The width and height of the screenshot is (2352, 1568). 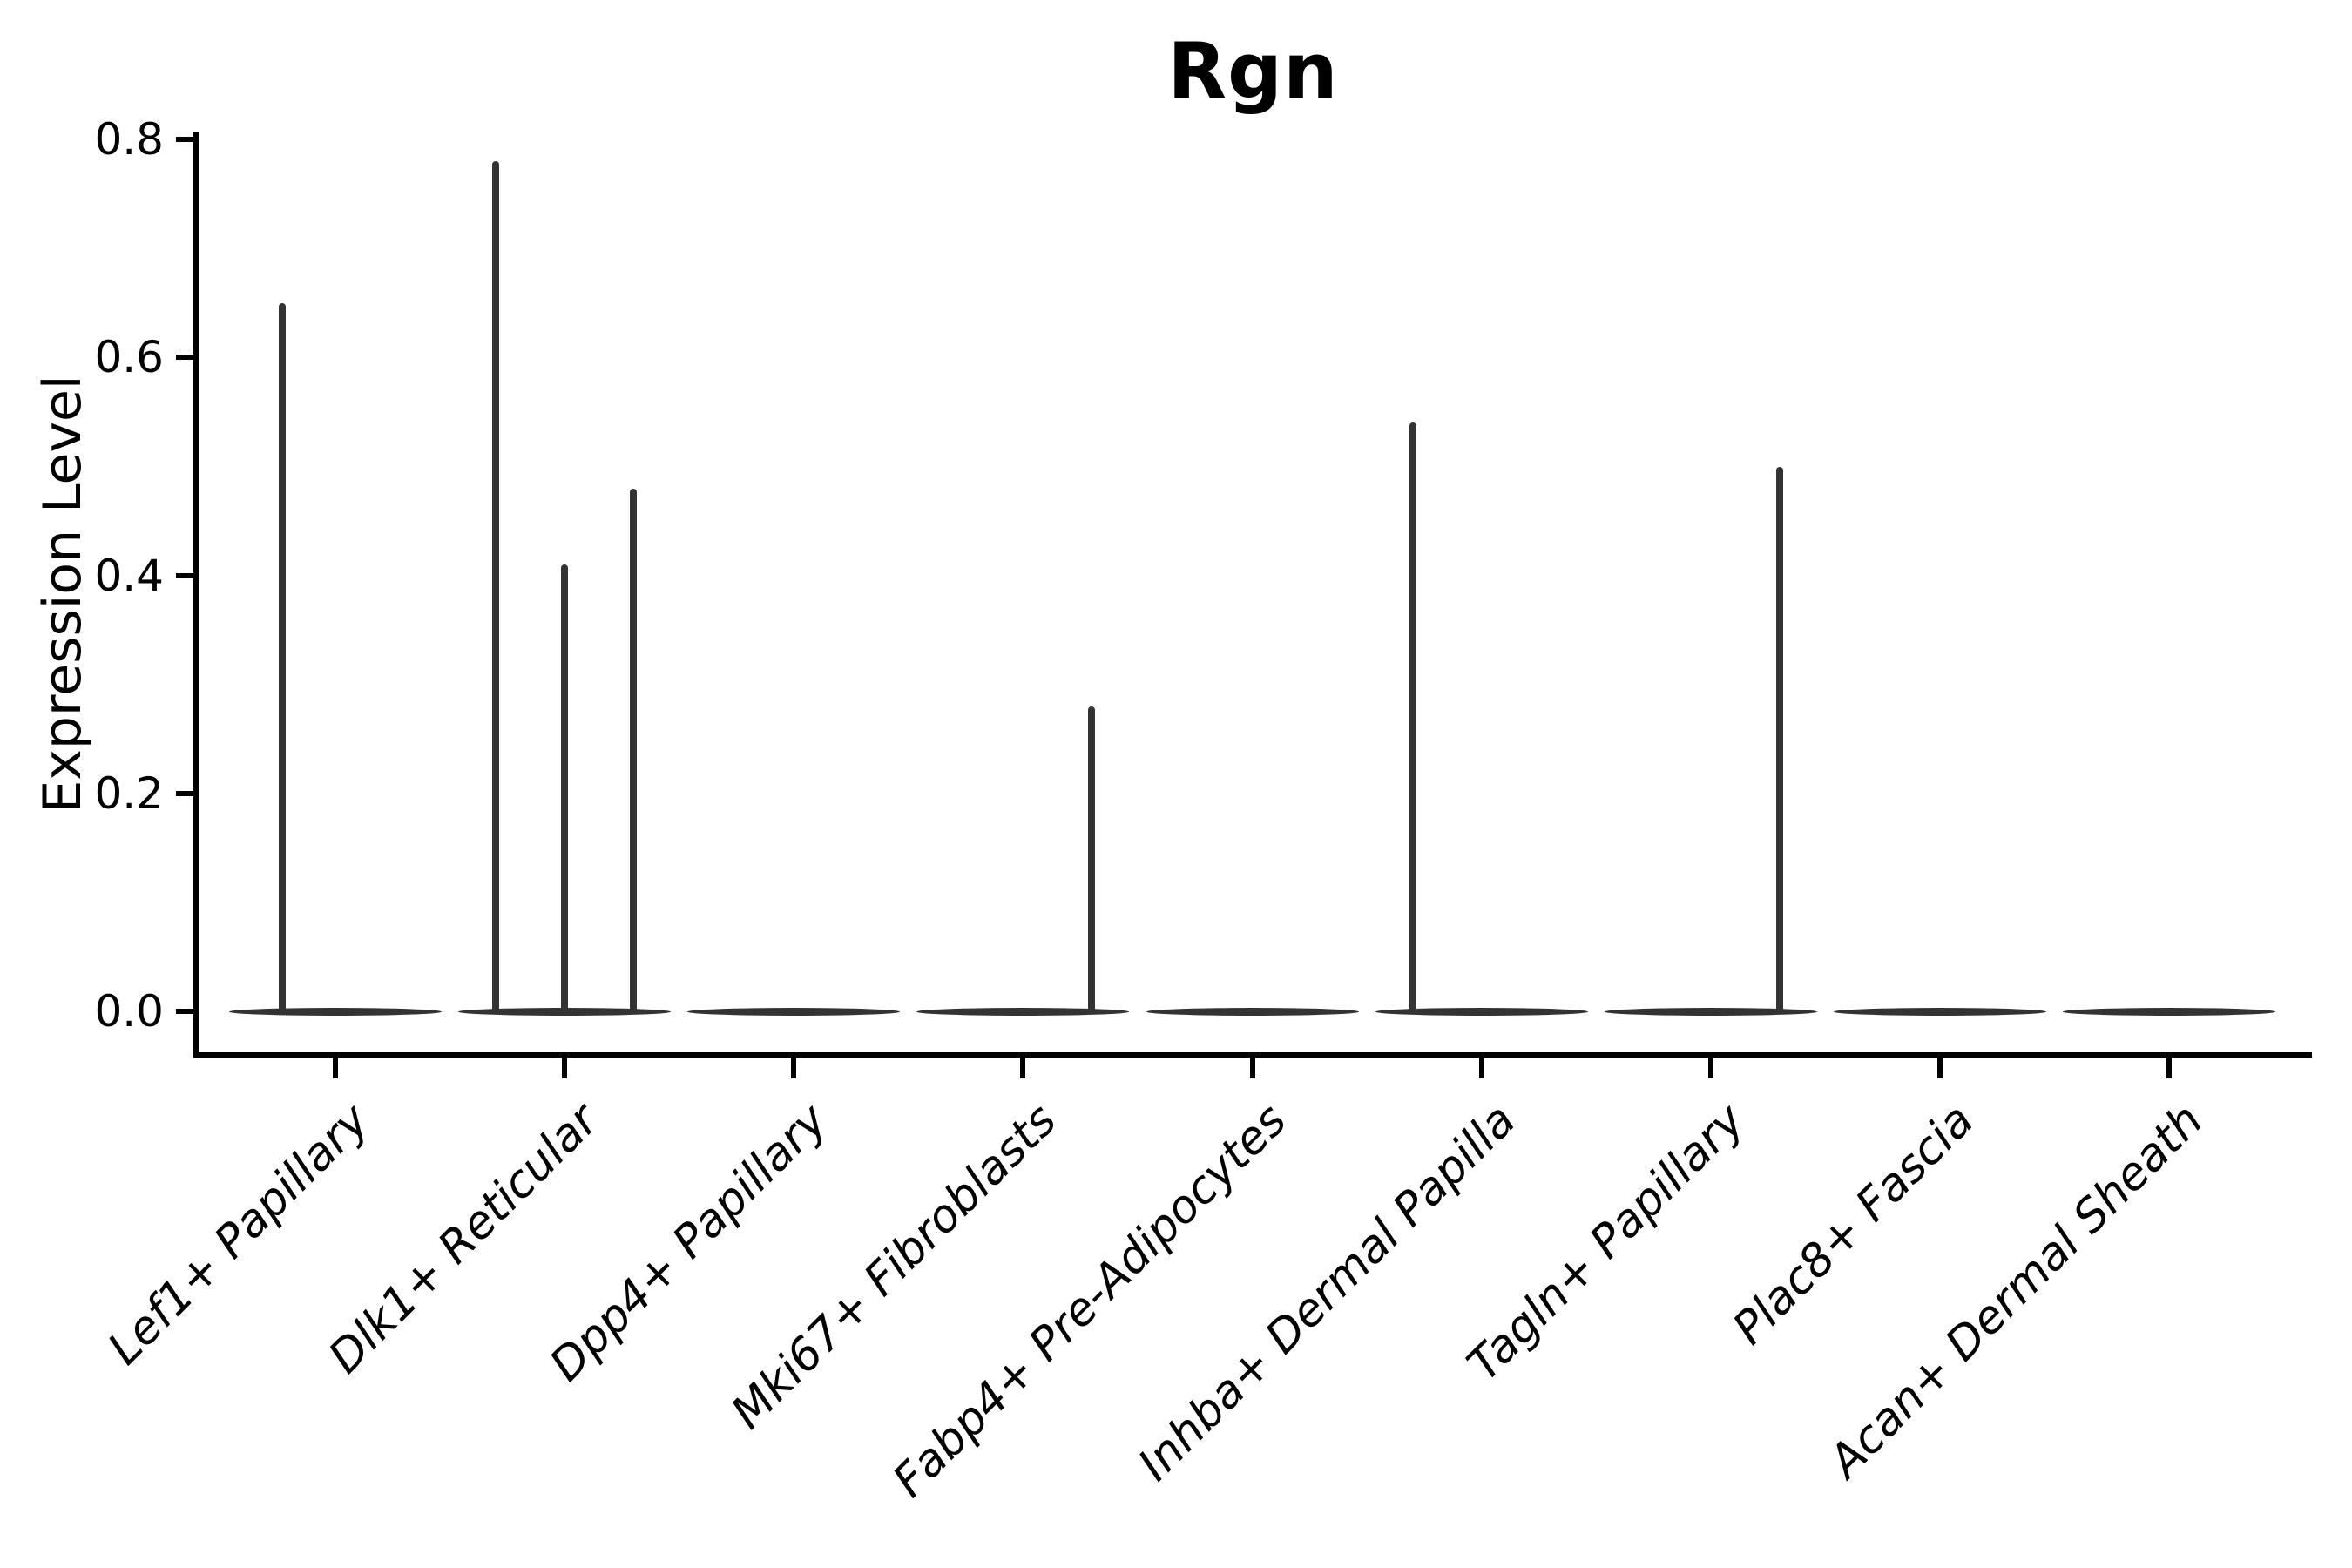 What do you see at coordinates (129, 1012) in the screenshot?
I see `y-tick-label: 0.0` at bounding box center [129, 1012].